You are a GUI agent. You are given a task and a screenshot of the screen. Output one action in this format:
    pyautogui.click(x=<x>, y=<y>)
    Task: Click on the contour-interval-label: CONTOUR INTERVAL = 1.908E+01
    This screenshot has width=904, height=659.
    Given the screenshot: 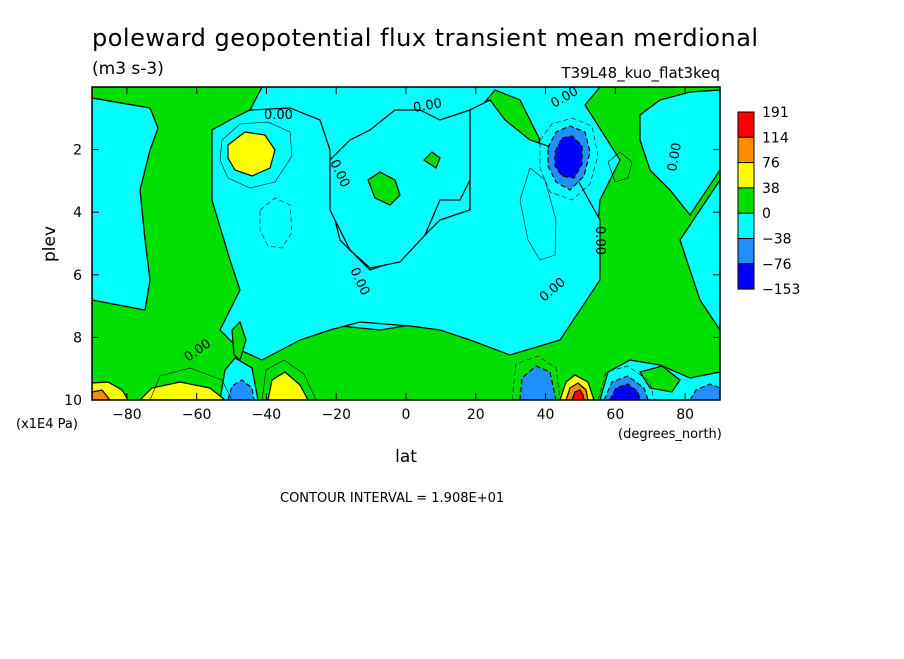 What is the action you would take?
    pyautogui.click(x=392, y=498)
    